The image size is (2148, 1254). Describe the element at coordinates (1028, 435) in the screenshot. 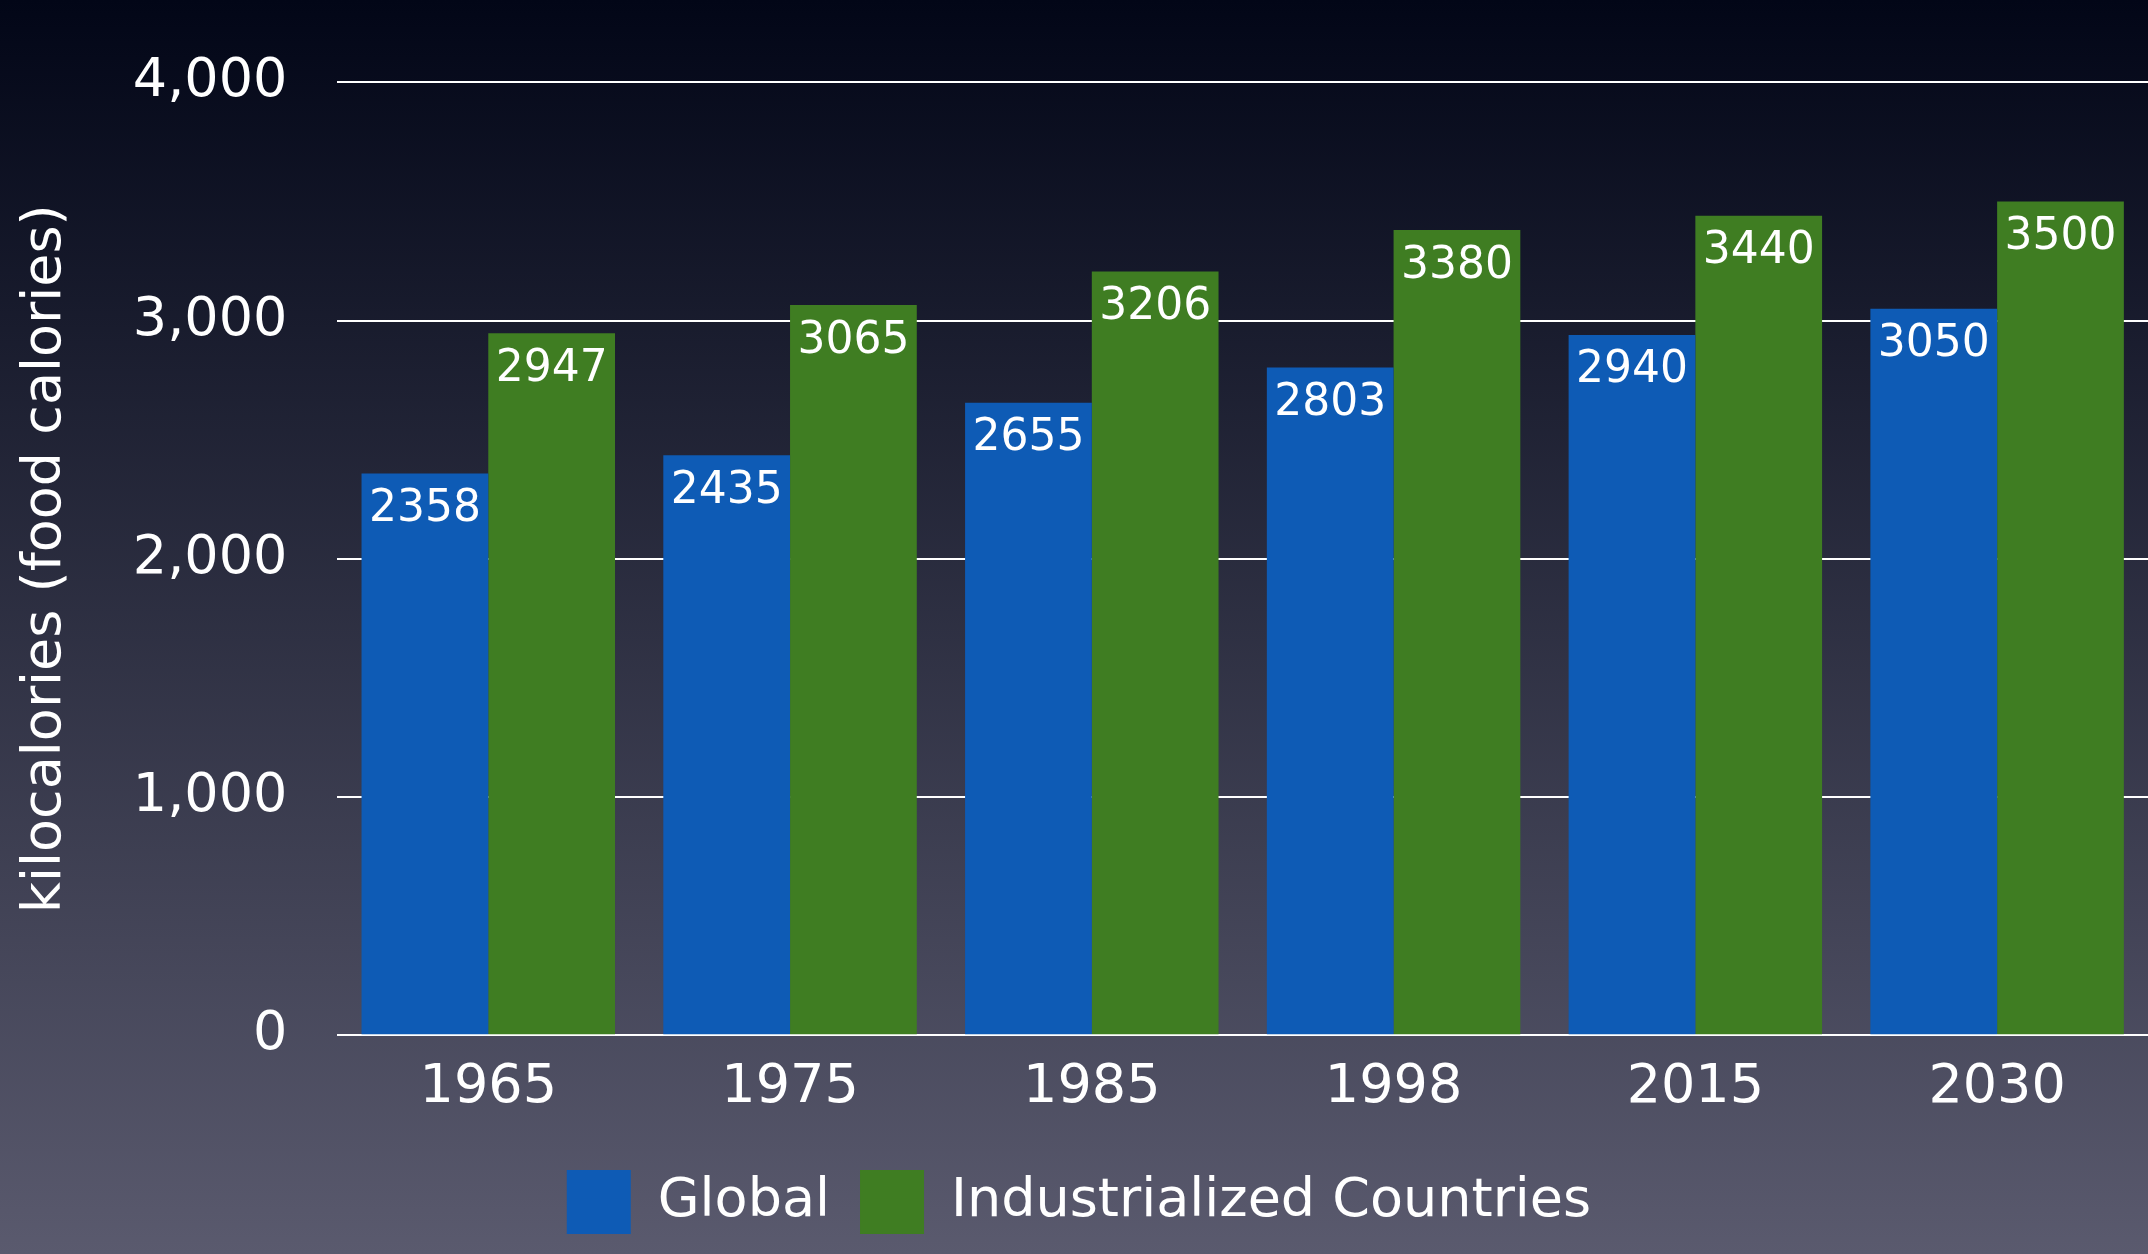

I see `data-label: 2655` at that location.